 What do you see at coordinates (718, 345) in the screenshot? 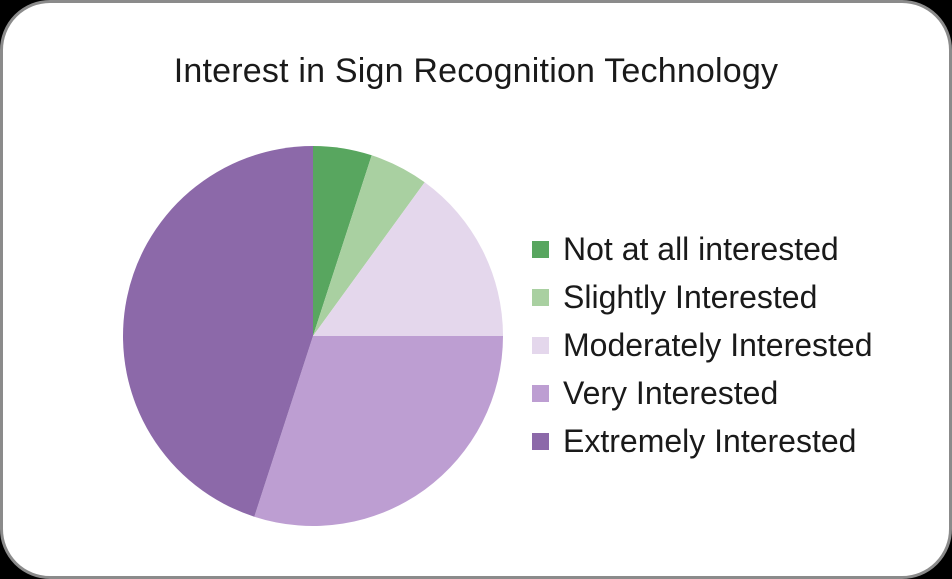
I see `legend-label: Moderately Interested` at bounding box center [718, 345].